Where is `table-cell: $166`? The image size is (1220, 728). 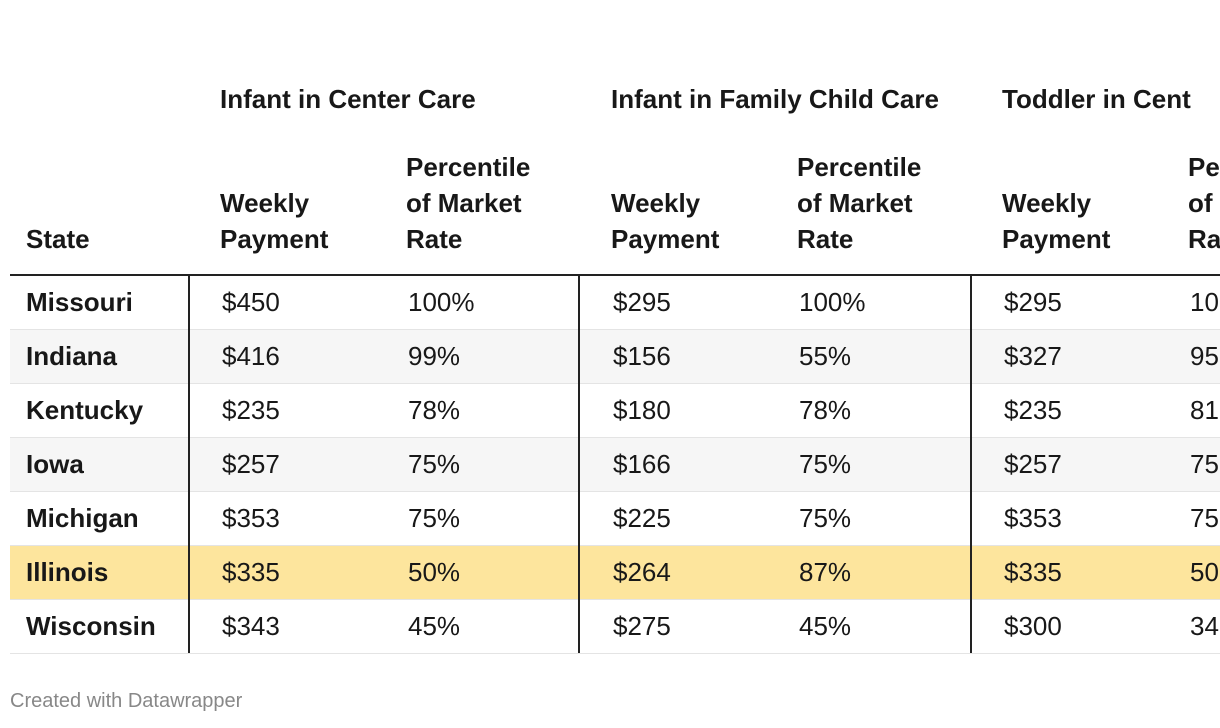
table-cell: $166 is located at coordinates (642, 464).